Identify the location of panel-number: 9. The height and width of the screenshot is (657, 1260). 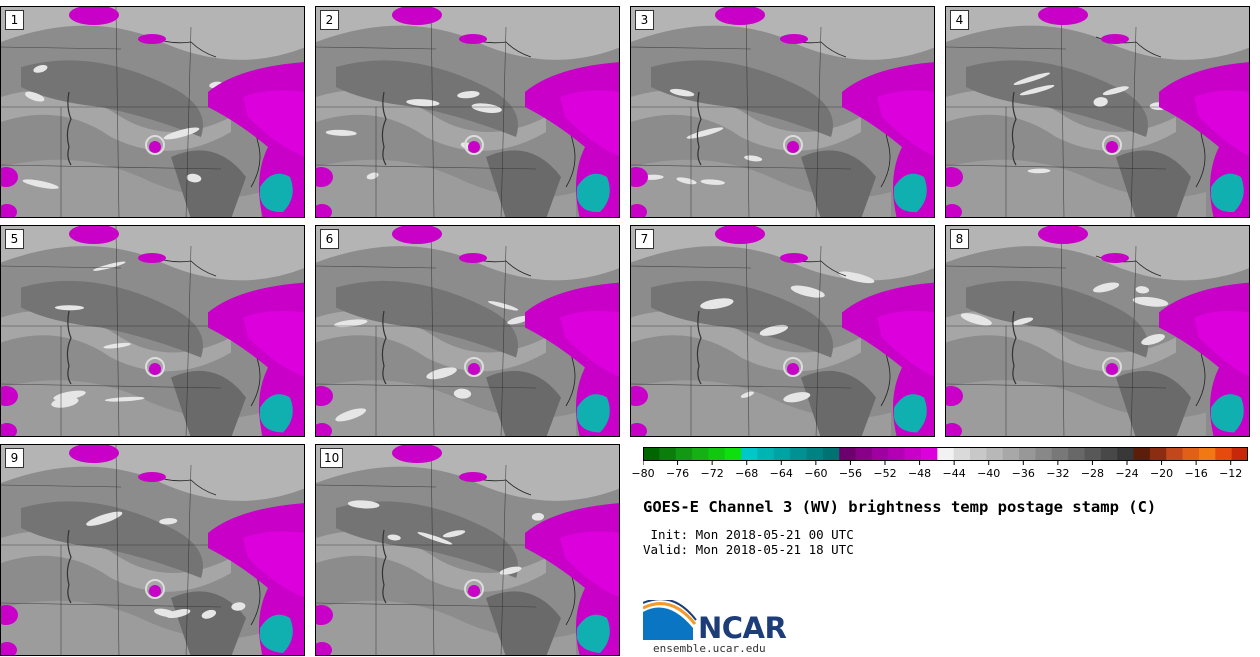
(14, 458).